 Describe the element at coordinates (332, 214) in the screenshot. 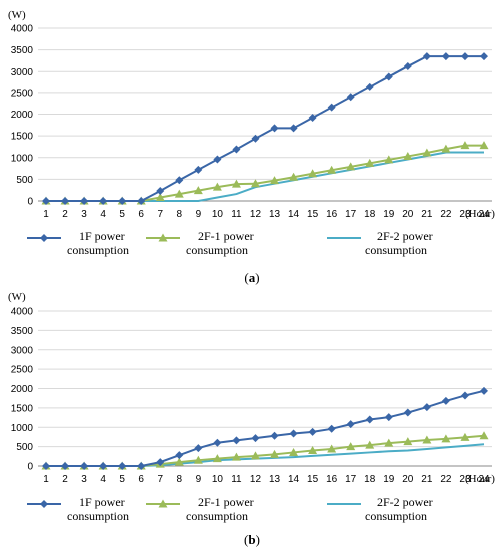

I see `x-tick-label: 16` at that location.